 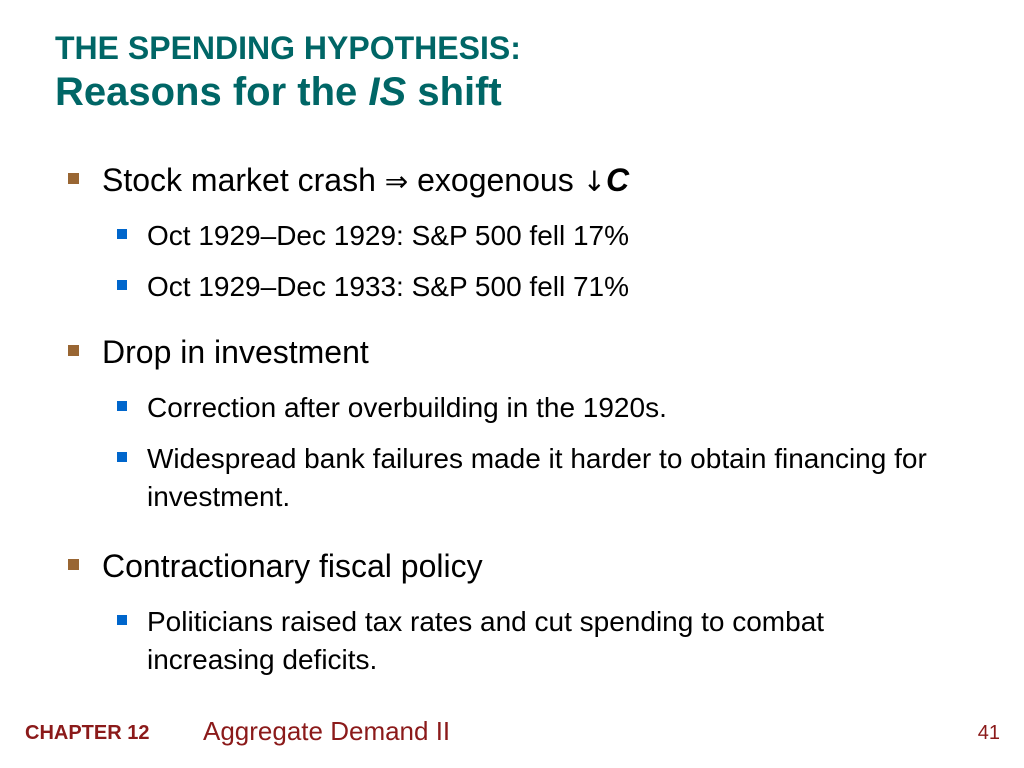 What do you see at coordinates (212, 92) in the screenshot?
I see `title-line-2-prefix: Reasons for the` at bounding box center [212, 92].